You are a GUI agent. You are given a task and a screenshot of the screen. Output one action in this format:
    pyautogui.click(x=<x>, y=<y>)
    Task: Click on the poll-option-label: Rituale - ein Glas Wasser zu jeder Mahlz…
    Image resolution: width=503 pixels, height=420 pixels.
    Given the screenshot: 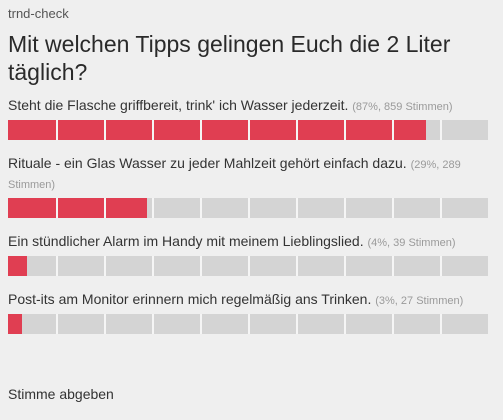 What is the action you would take?
    pyautogui.click(x=207, y=163)
    